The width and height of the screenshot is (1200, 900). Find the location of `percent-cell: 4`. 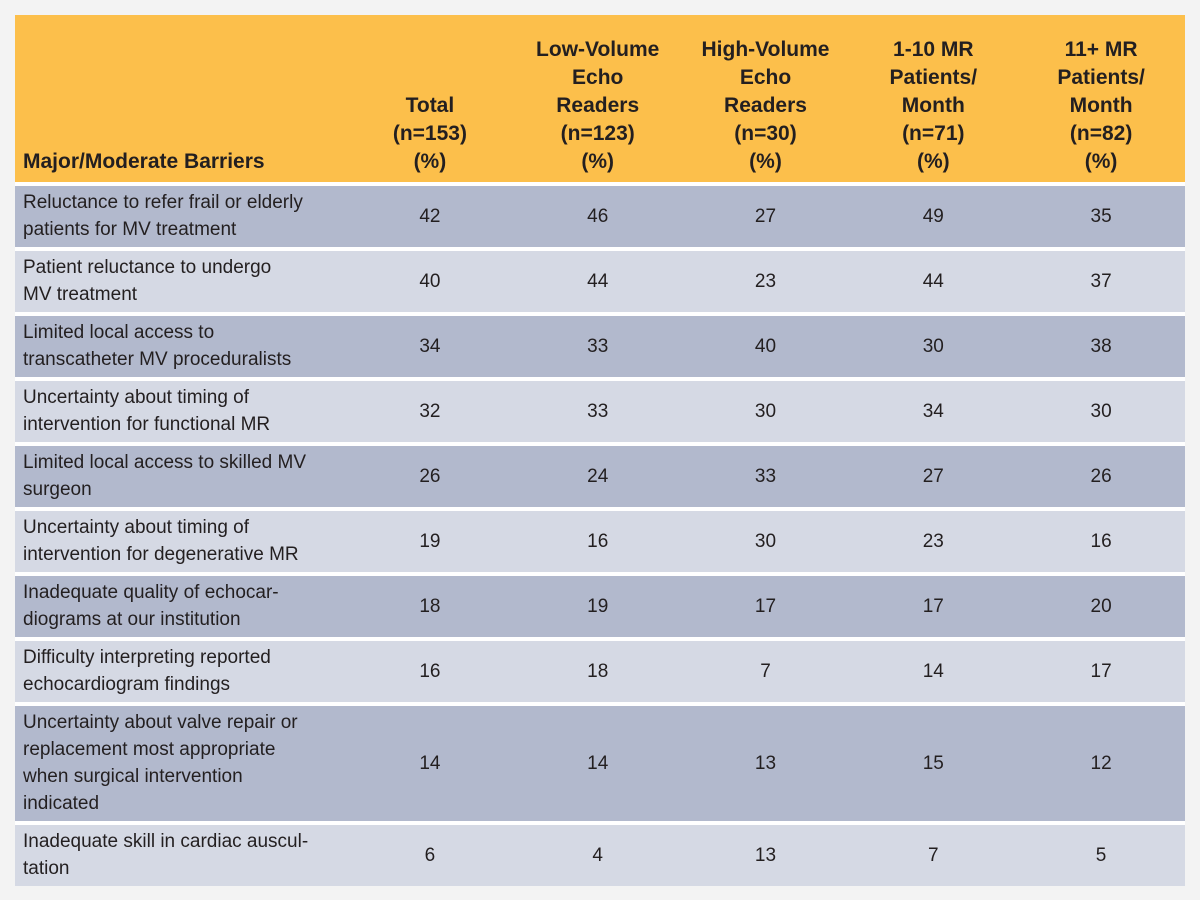

percent-cell: 4 is located at coordinates (597, 853).